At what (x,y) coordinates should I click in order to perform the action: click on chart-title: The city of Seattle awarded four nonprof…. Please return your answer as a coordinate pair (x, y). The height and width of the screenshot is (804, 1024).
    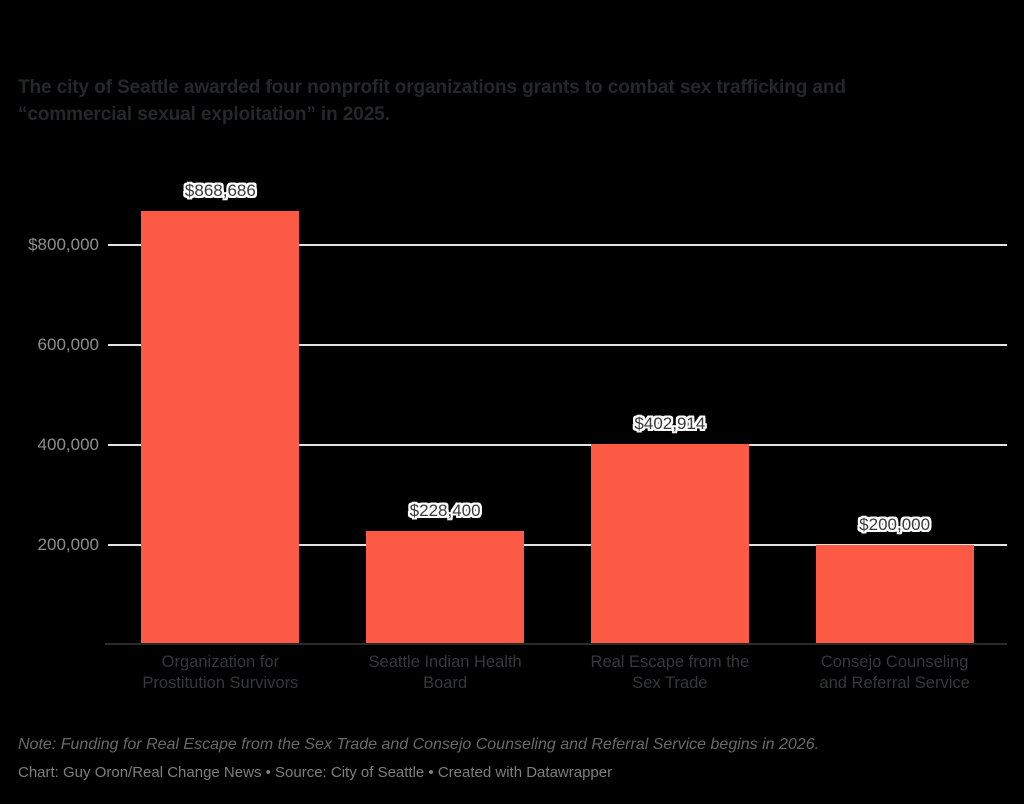
    Looking at the image, I should click on (515, 101).